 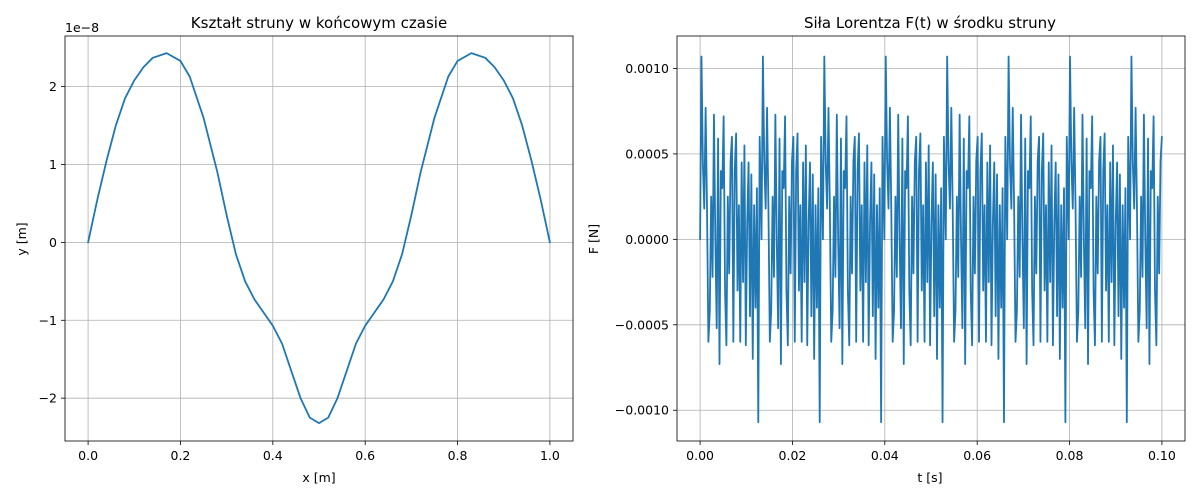 I want to click on right-x-tick-label: 0.10, so click(x=1162, y=455).